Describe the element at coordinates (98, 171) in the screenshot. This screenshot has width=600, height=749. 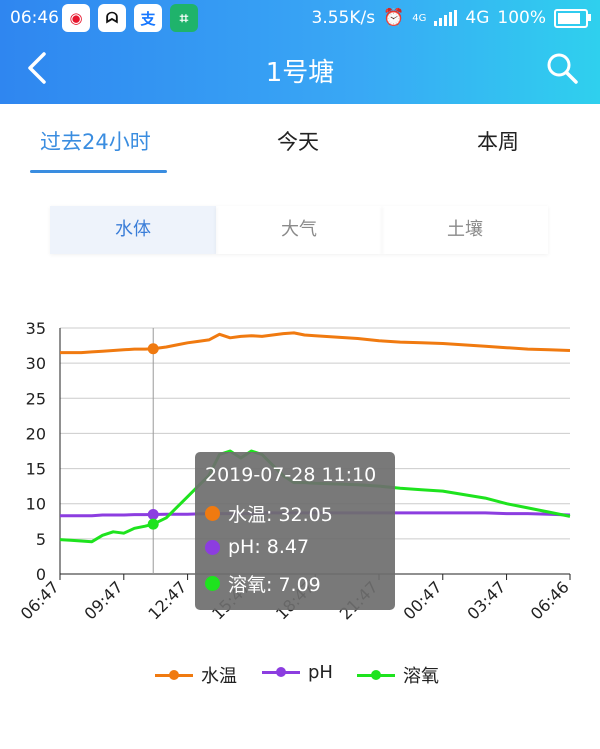
I see `tab-indicator` at that location.